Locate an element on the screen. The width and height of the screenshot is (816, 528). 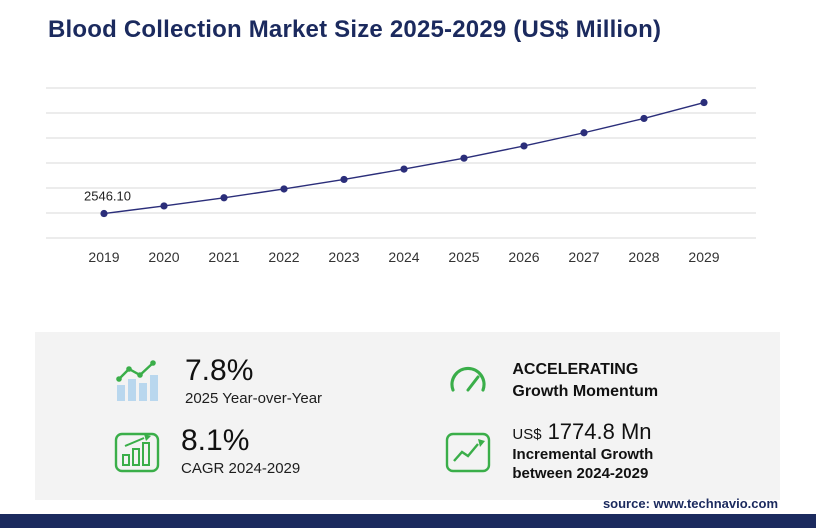
cagr-text: 8.1% CAGR 2024-2029 is located at coordinates (240, 451).